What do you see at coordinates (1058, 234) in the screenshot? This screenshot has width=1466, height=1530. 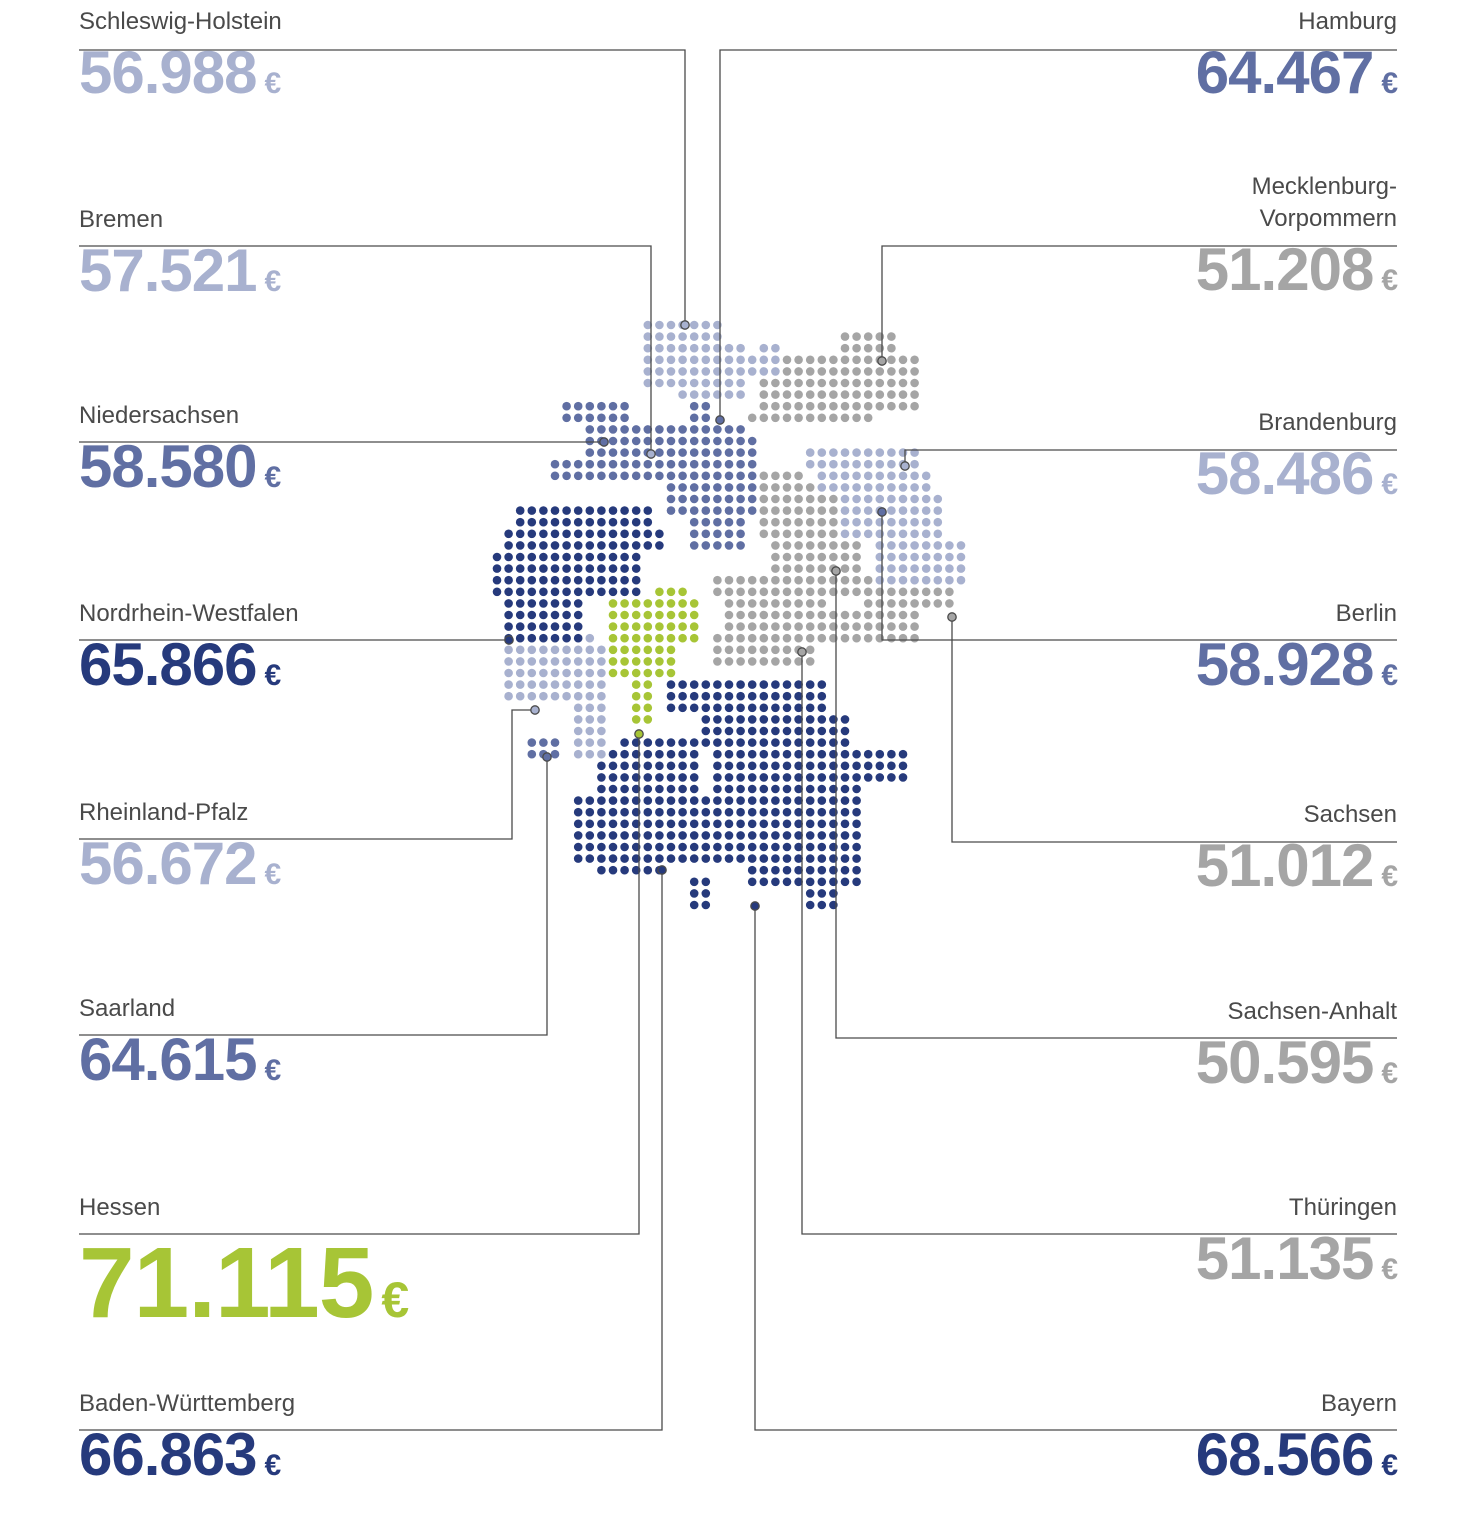 I see `leader-line-hamburg` at bounding box center [1058, 234].